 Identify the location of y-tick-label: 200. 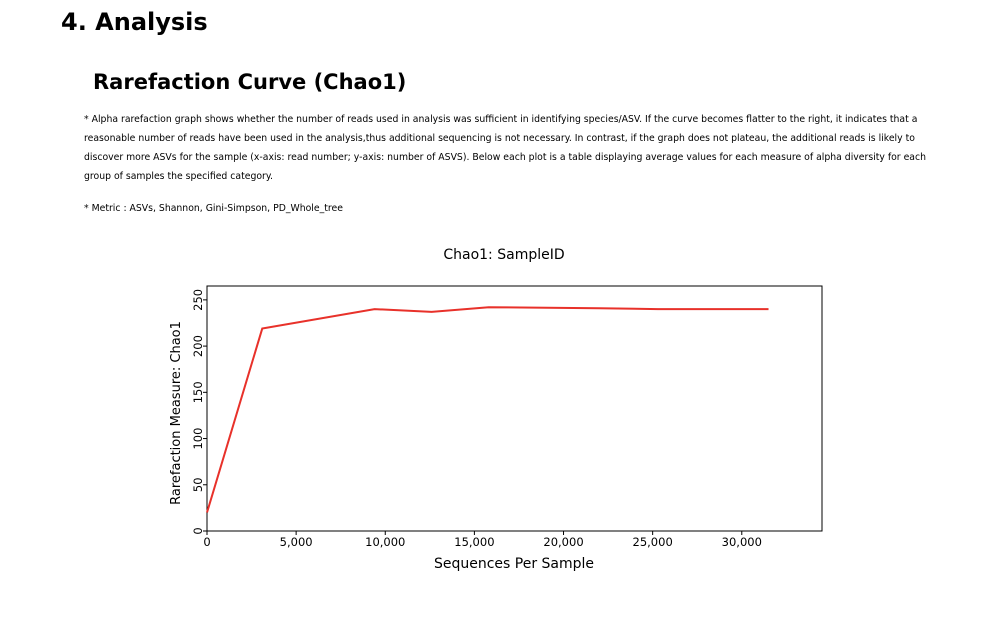
(198, 346).